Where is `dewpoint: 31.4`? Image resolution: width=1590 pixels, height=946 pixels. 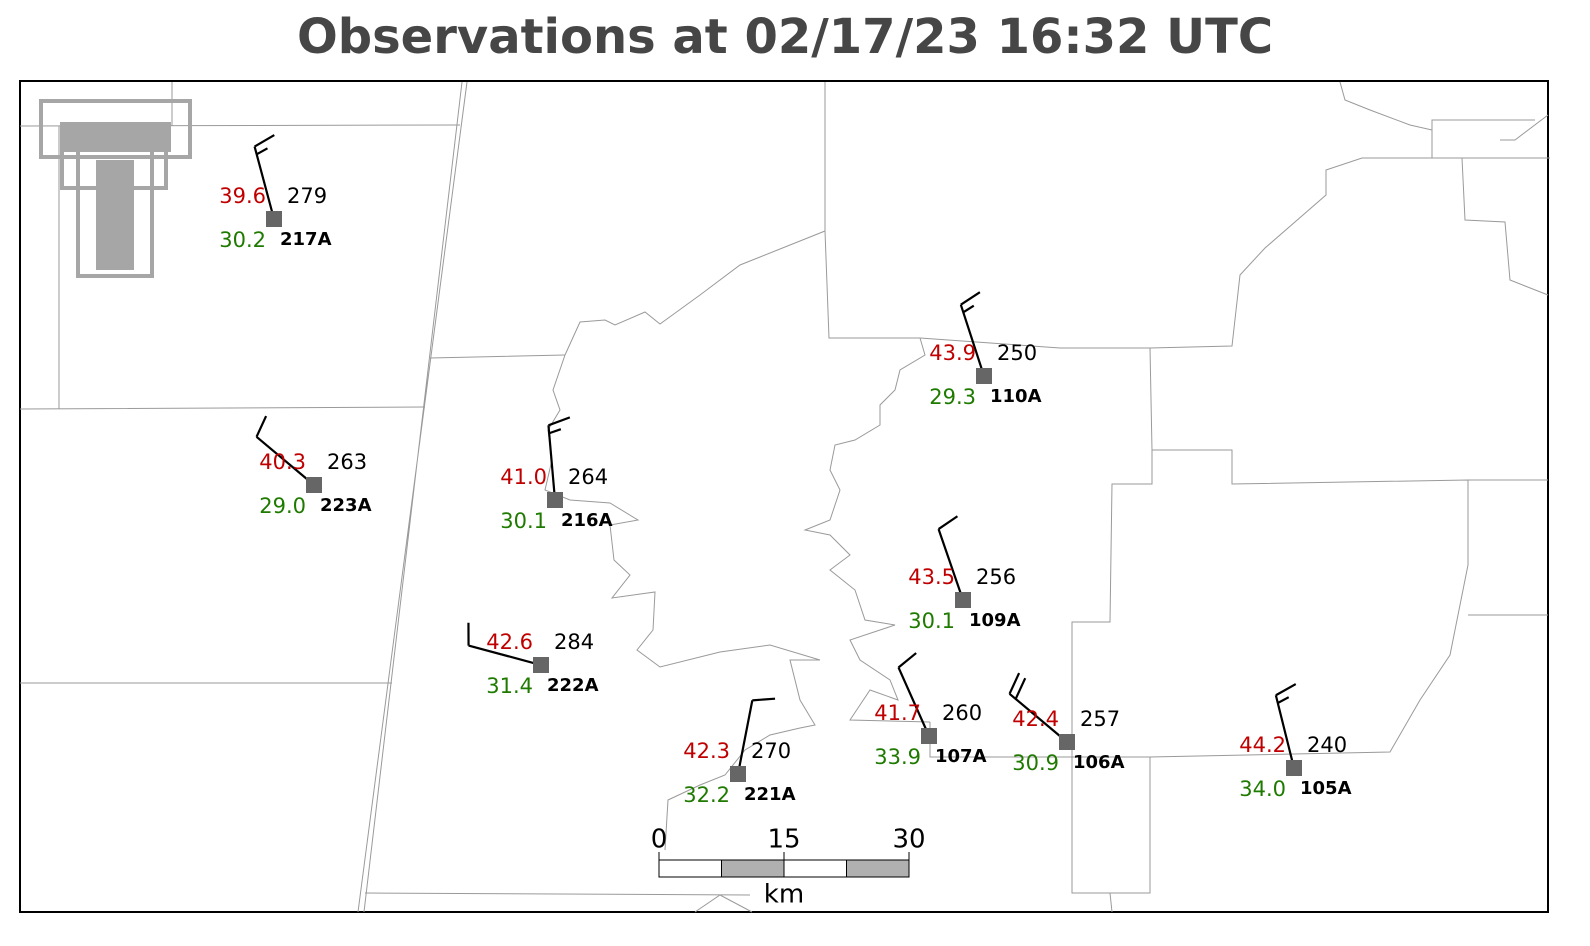
dewpoint: 31.4 is located at coordinates (509, 686).